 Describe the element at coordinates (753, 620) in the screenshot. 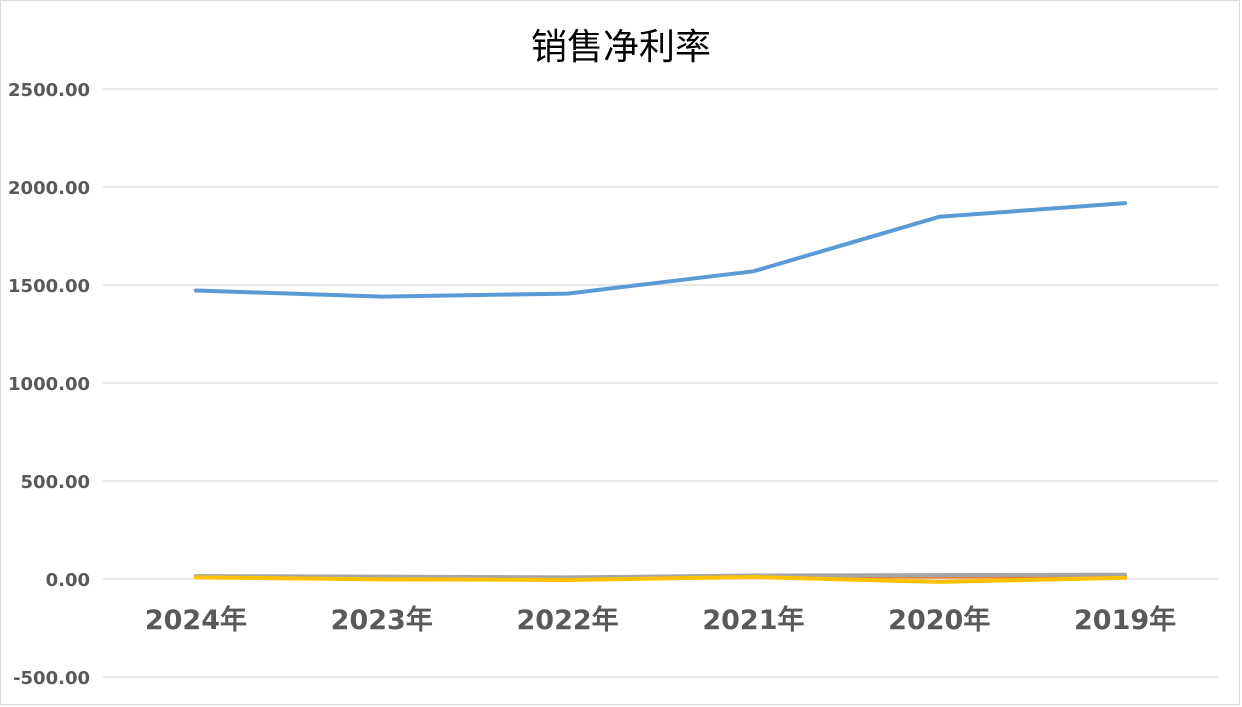

I see `x-tick-label: 2021年` at that location.